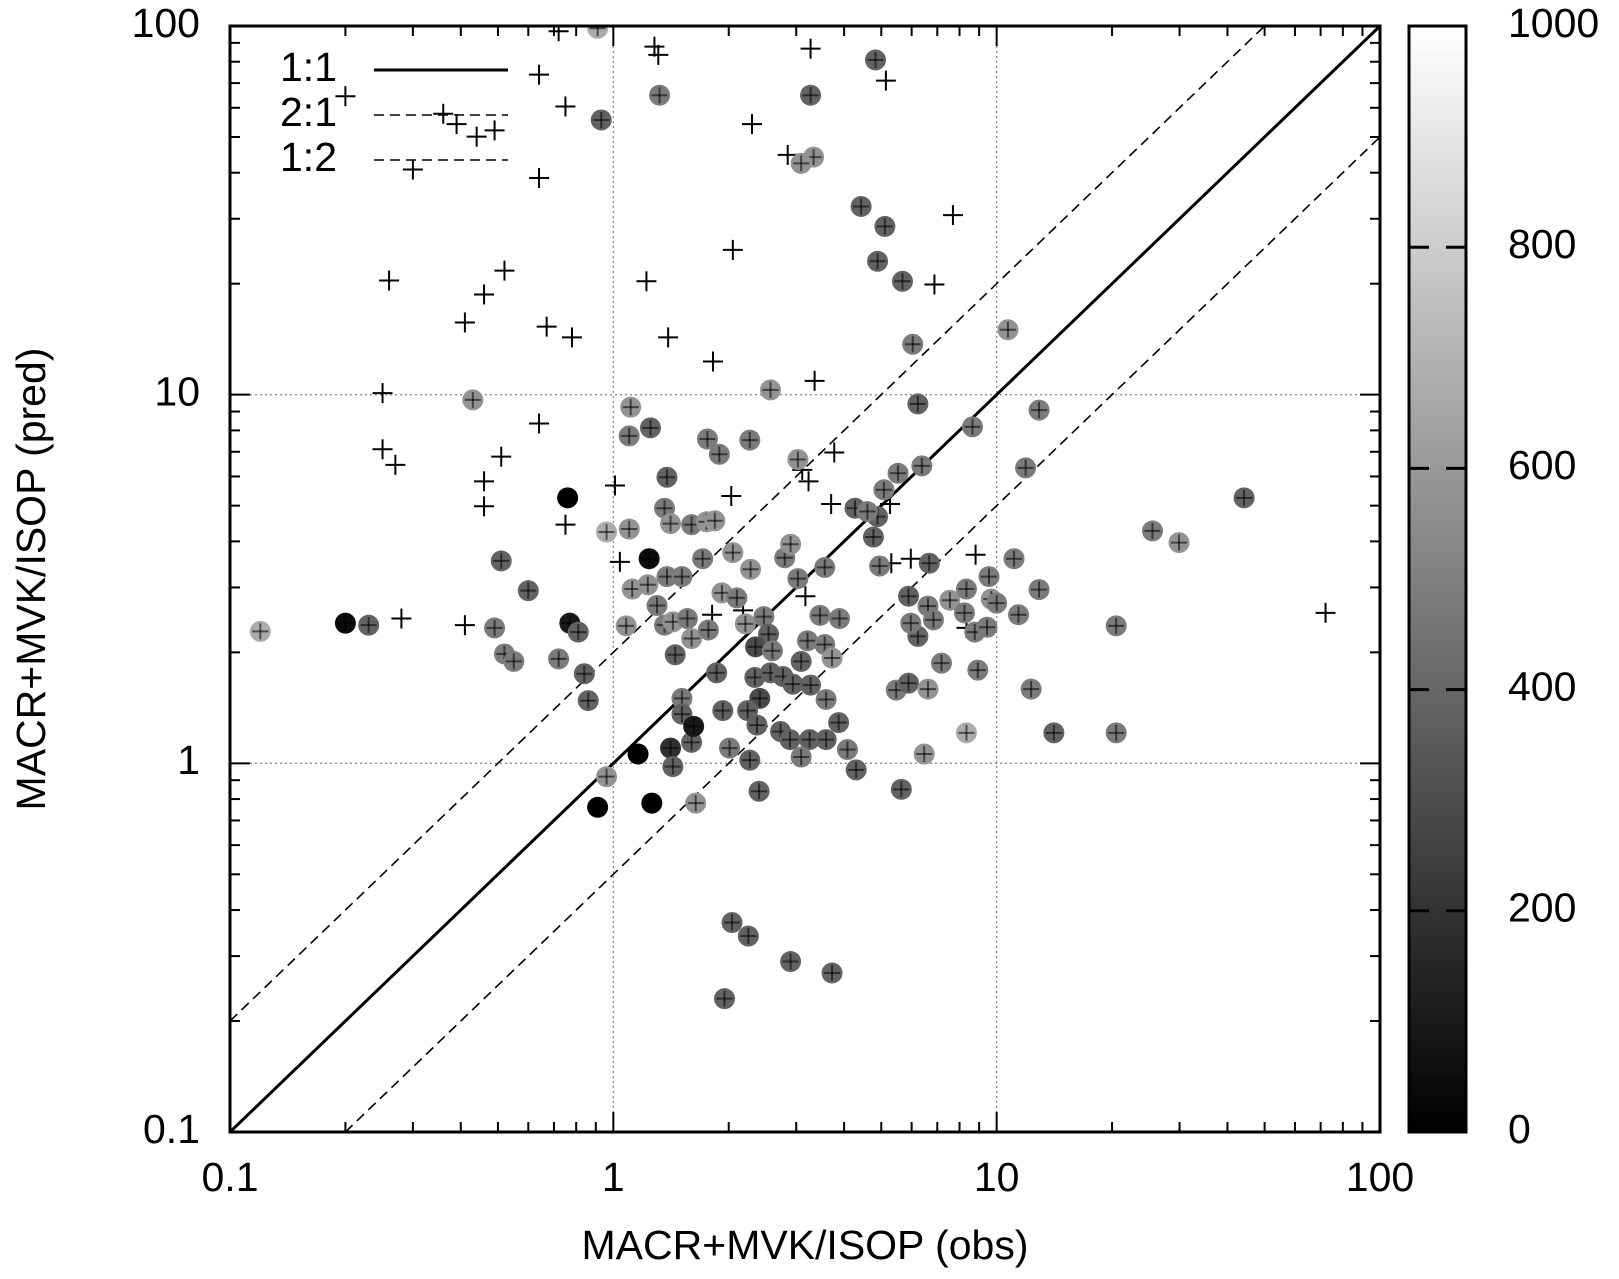  I want to click on colorbar-tick-label: 800, so click(1542, 244).